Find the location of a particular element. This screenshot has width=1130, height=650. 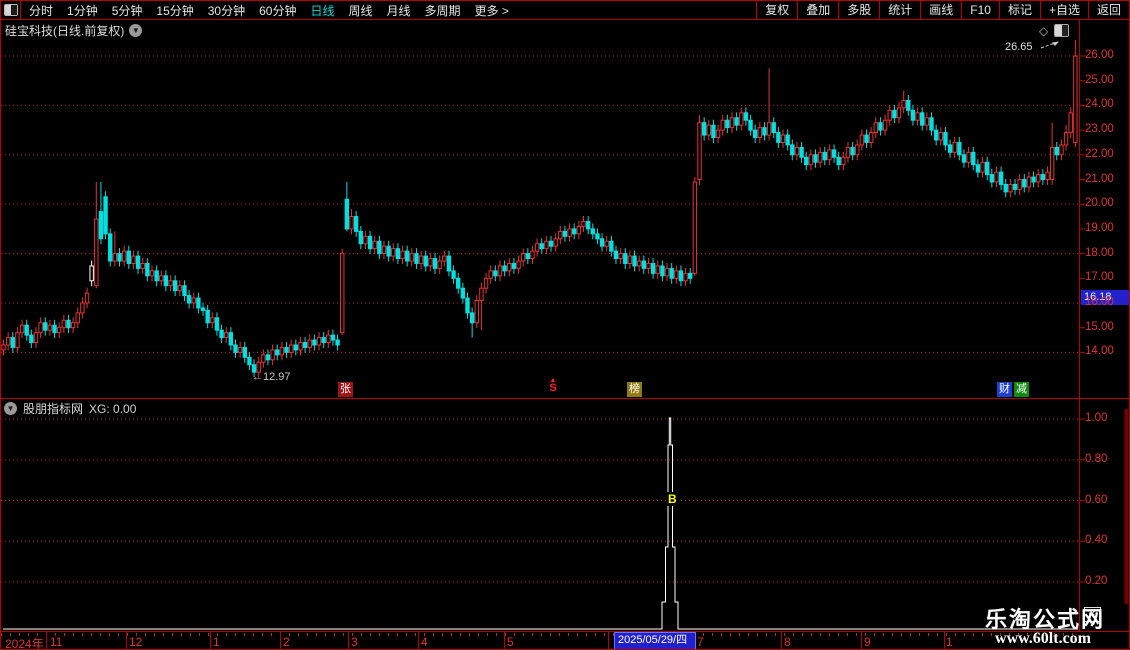

toolbar-right-buttons: 复权 叠加 多股 统计 画线 F10 标记 +自选 返回 is located at coordinates (942, 10).